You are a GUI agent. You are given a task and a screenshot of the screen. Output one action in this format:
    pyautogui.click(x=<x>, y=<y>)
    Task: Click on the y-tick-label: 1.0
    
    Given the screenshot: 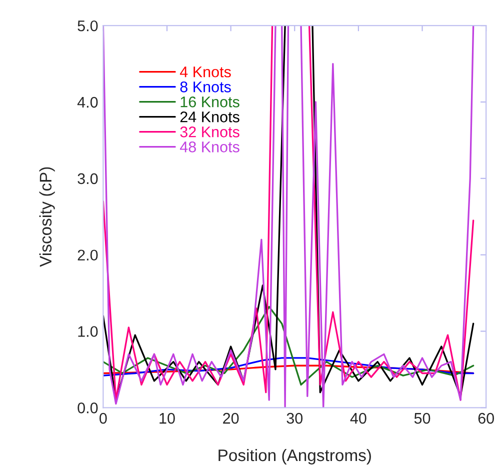 What is the action you would take?
    pyautogui.click(x=88, y=331)
    